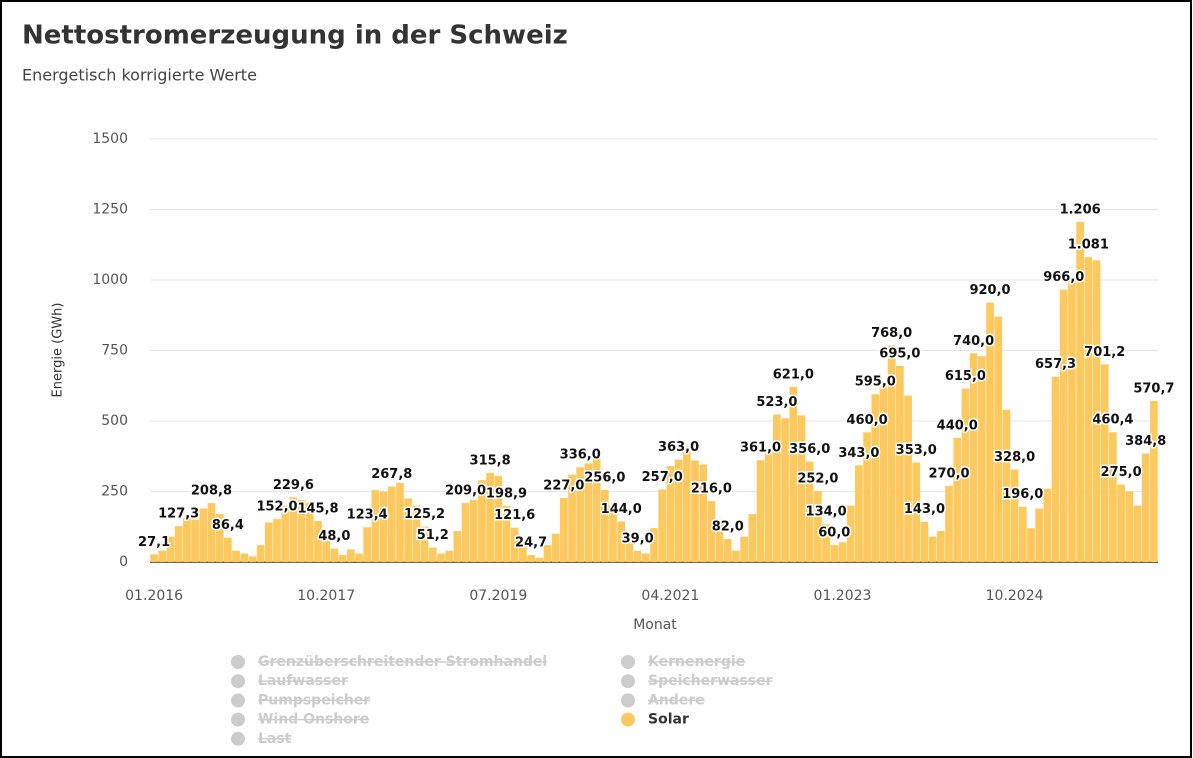 The height and width of the screenshot is (758, 1193). Describe the element at coordinates (139, 75) in the screenshot. I see `chart-subtitle: Energetisch korrigierte Werte` at that location.